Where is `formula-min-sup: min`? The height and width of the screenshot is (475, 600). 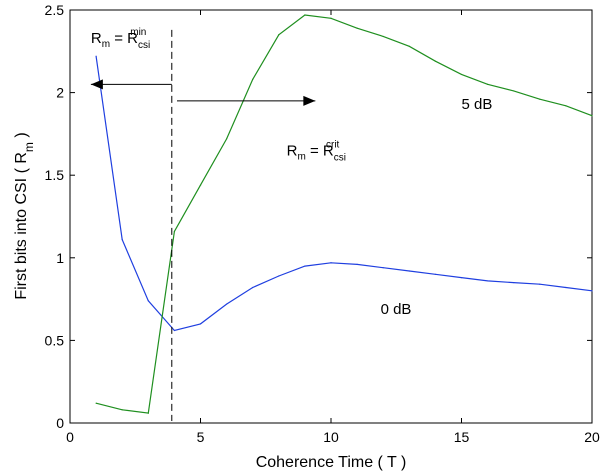 formula-min-sup: min is located at coordinates (138, 32).